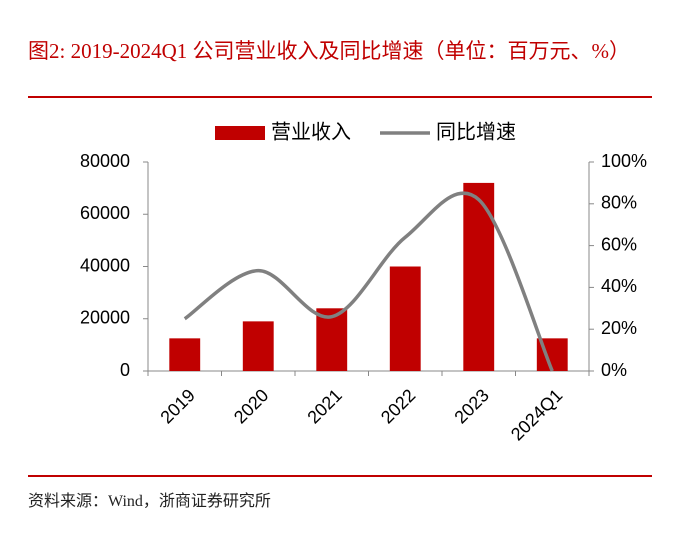  Describe the element at coordinates (105, 265) in the screenshot. I see `y-tick-label: 40000` at that location.